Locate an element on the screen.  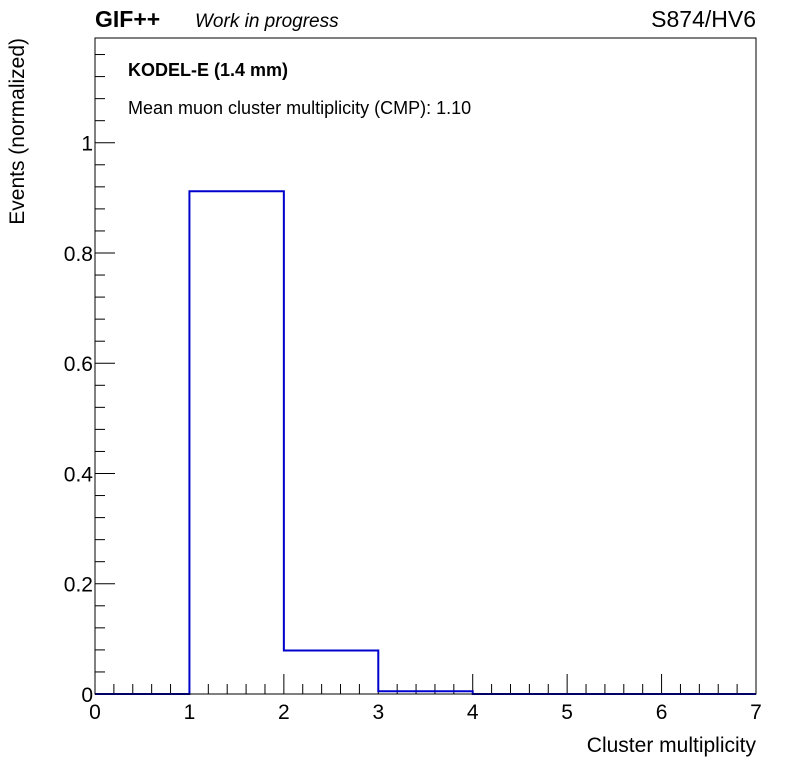
status-label: Work in progress is located at coordinates (267, 21).